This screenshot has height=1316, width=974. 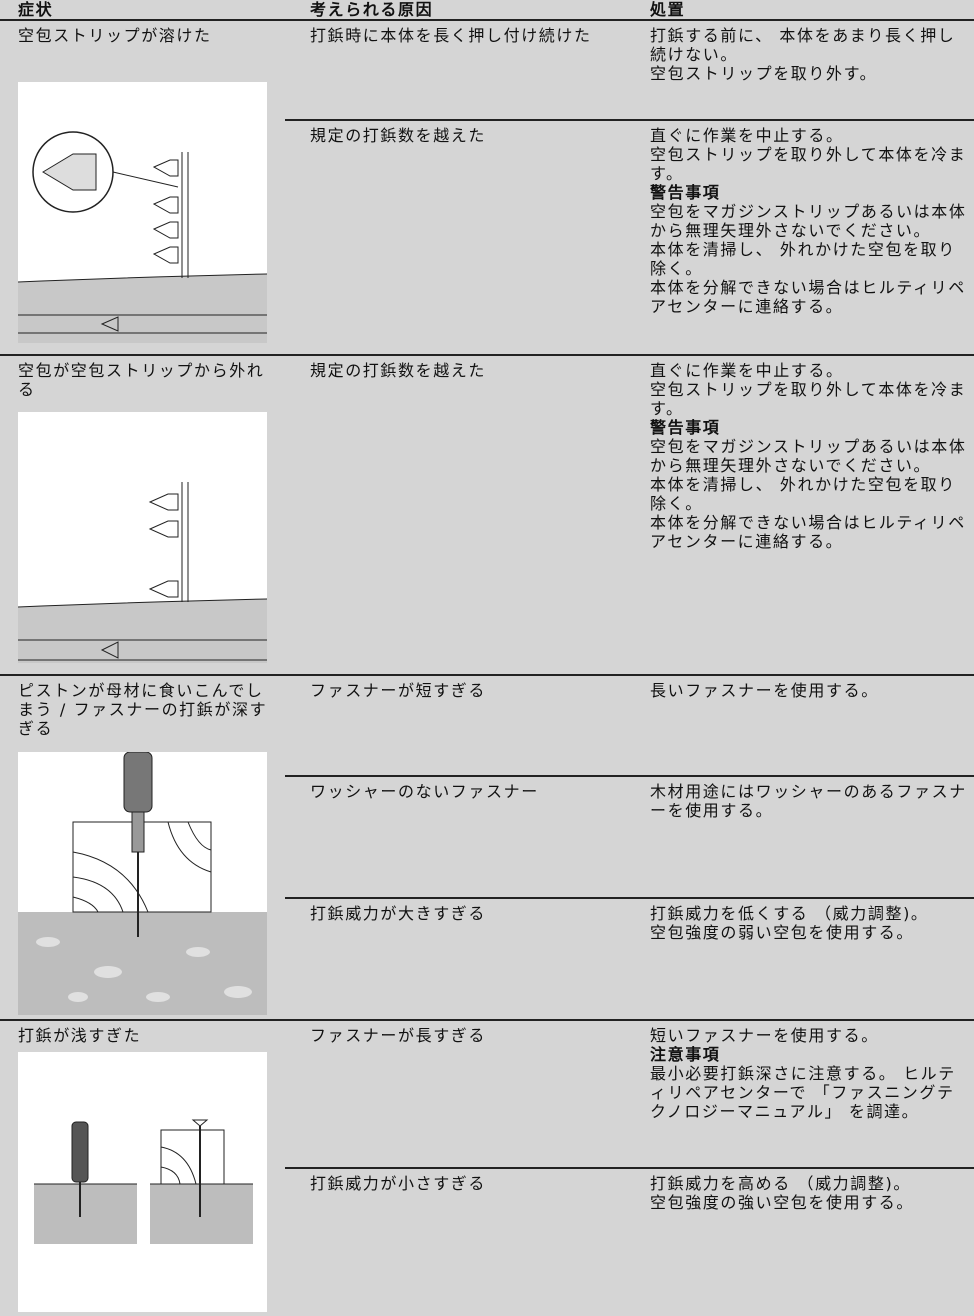 What do you see at coordinates (142, 572) in the screenshot?
I see `loose-cartridge-drawing` at bounding box center [142, 572].